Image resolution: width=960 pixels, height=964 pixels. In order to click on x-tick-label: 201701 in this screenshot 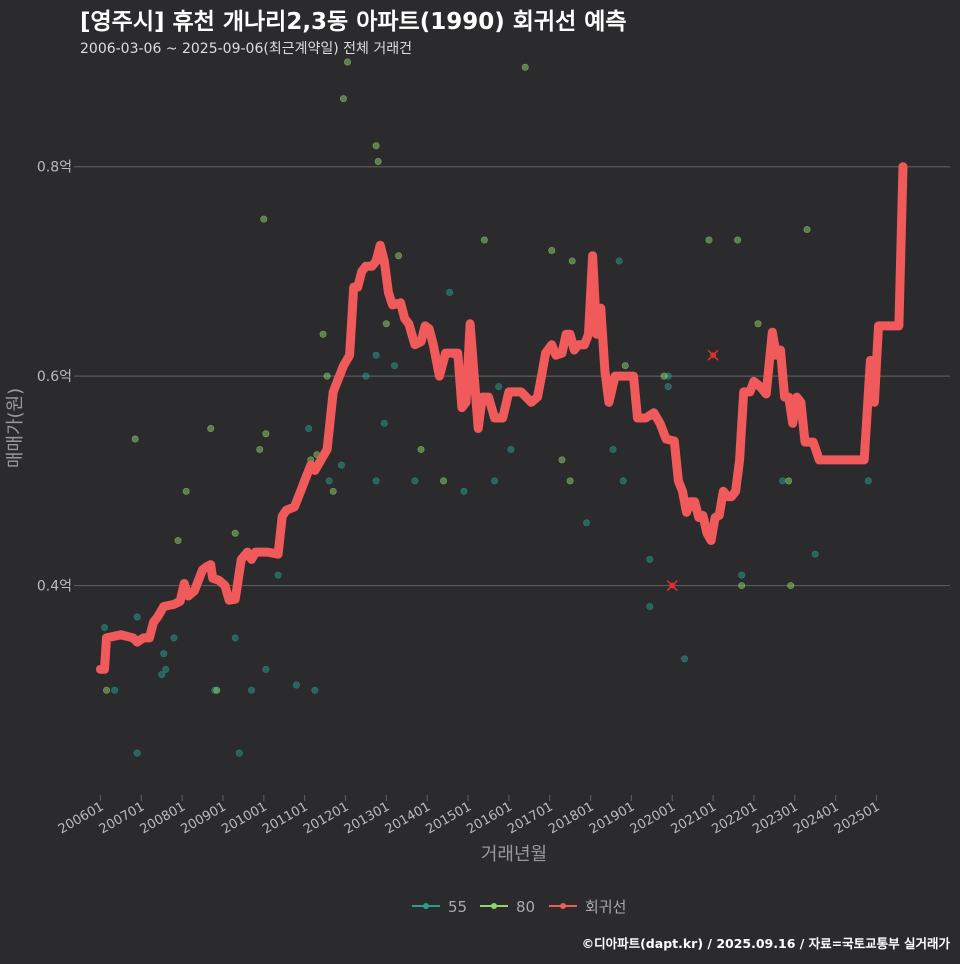, I will do `click(530, 818)`.